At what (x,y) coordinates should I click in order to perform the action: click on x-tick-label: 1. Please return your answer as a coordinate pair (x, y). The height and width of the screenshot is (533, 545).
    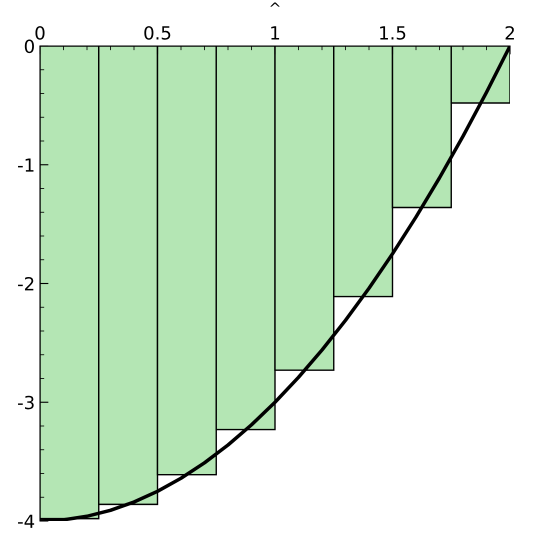
    Looking at the image, I should click on (275, 33).